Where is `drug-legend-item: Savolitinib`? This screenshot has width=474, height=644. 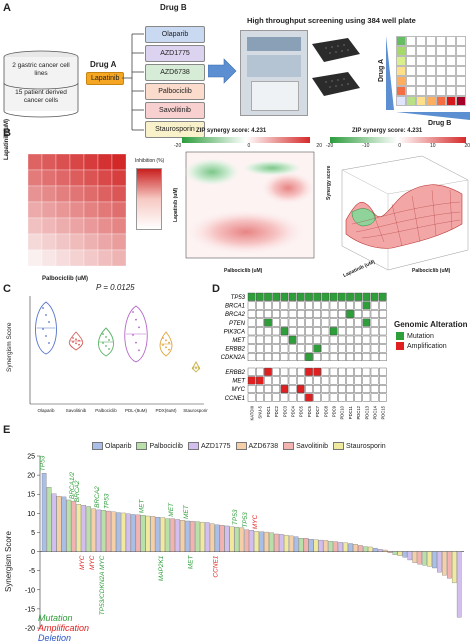 drug-legend-item: Savolitinib is located at coordinates (305, 446).